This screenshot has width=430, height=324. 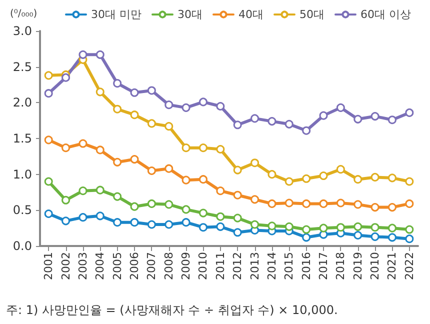 What do you see at coordinates (289, 266) in the screenshot?
I see `x-tick-label: 2015` at bounding box center [289, 266].